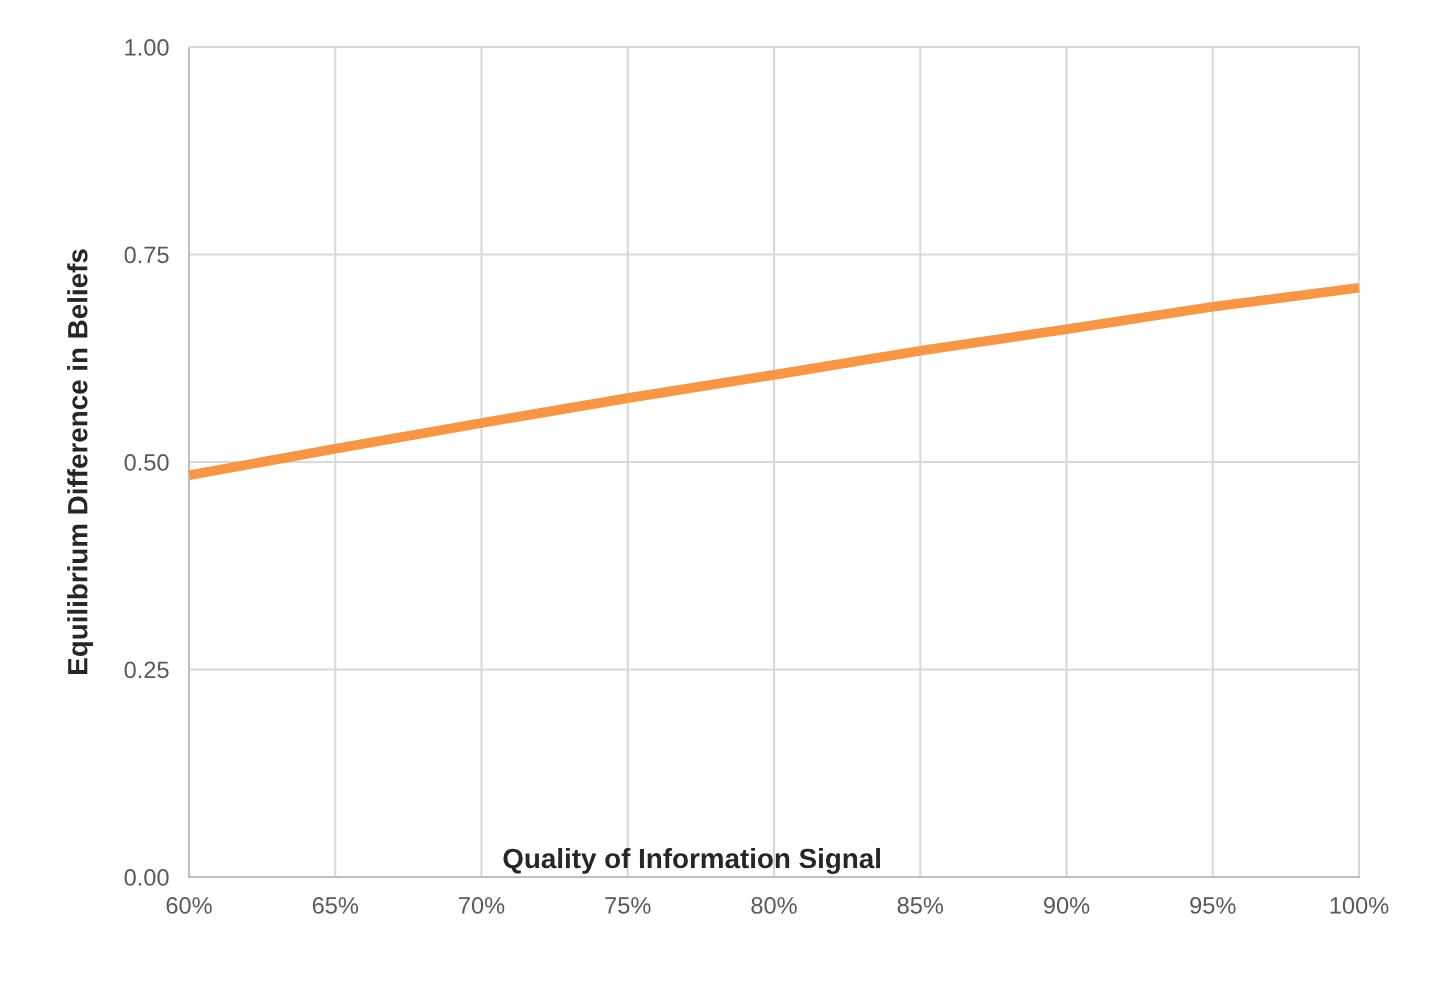 This screenshot has height=987, width=1433. Describe the element at coordinates (482, 905) in the screenshot. I see `x-tick-label: 70%` at that location.